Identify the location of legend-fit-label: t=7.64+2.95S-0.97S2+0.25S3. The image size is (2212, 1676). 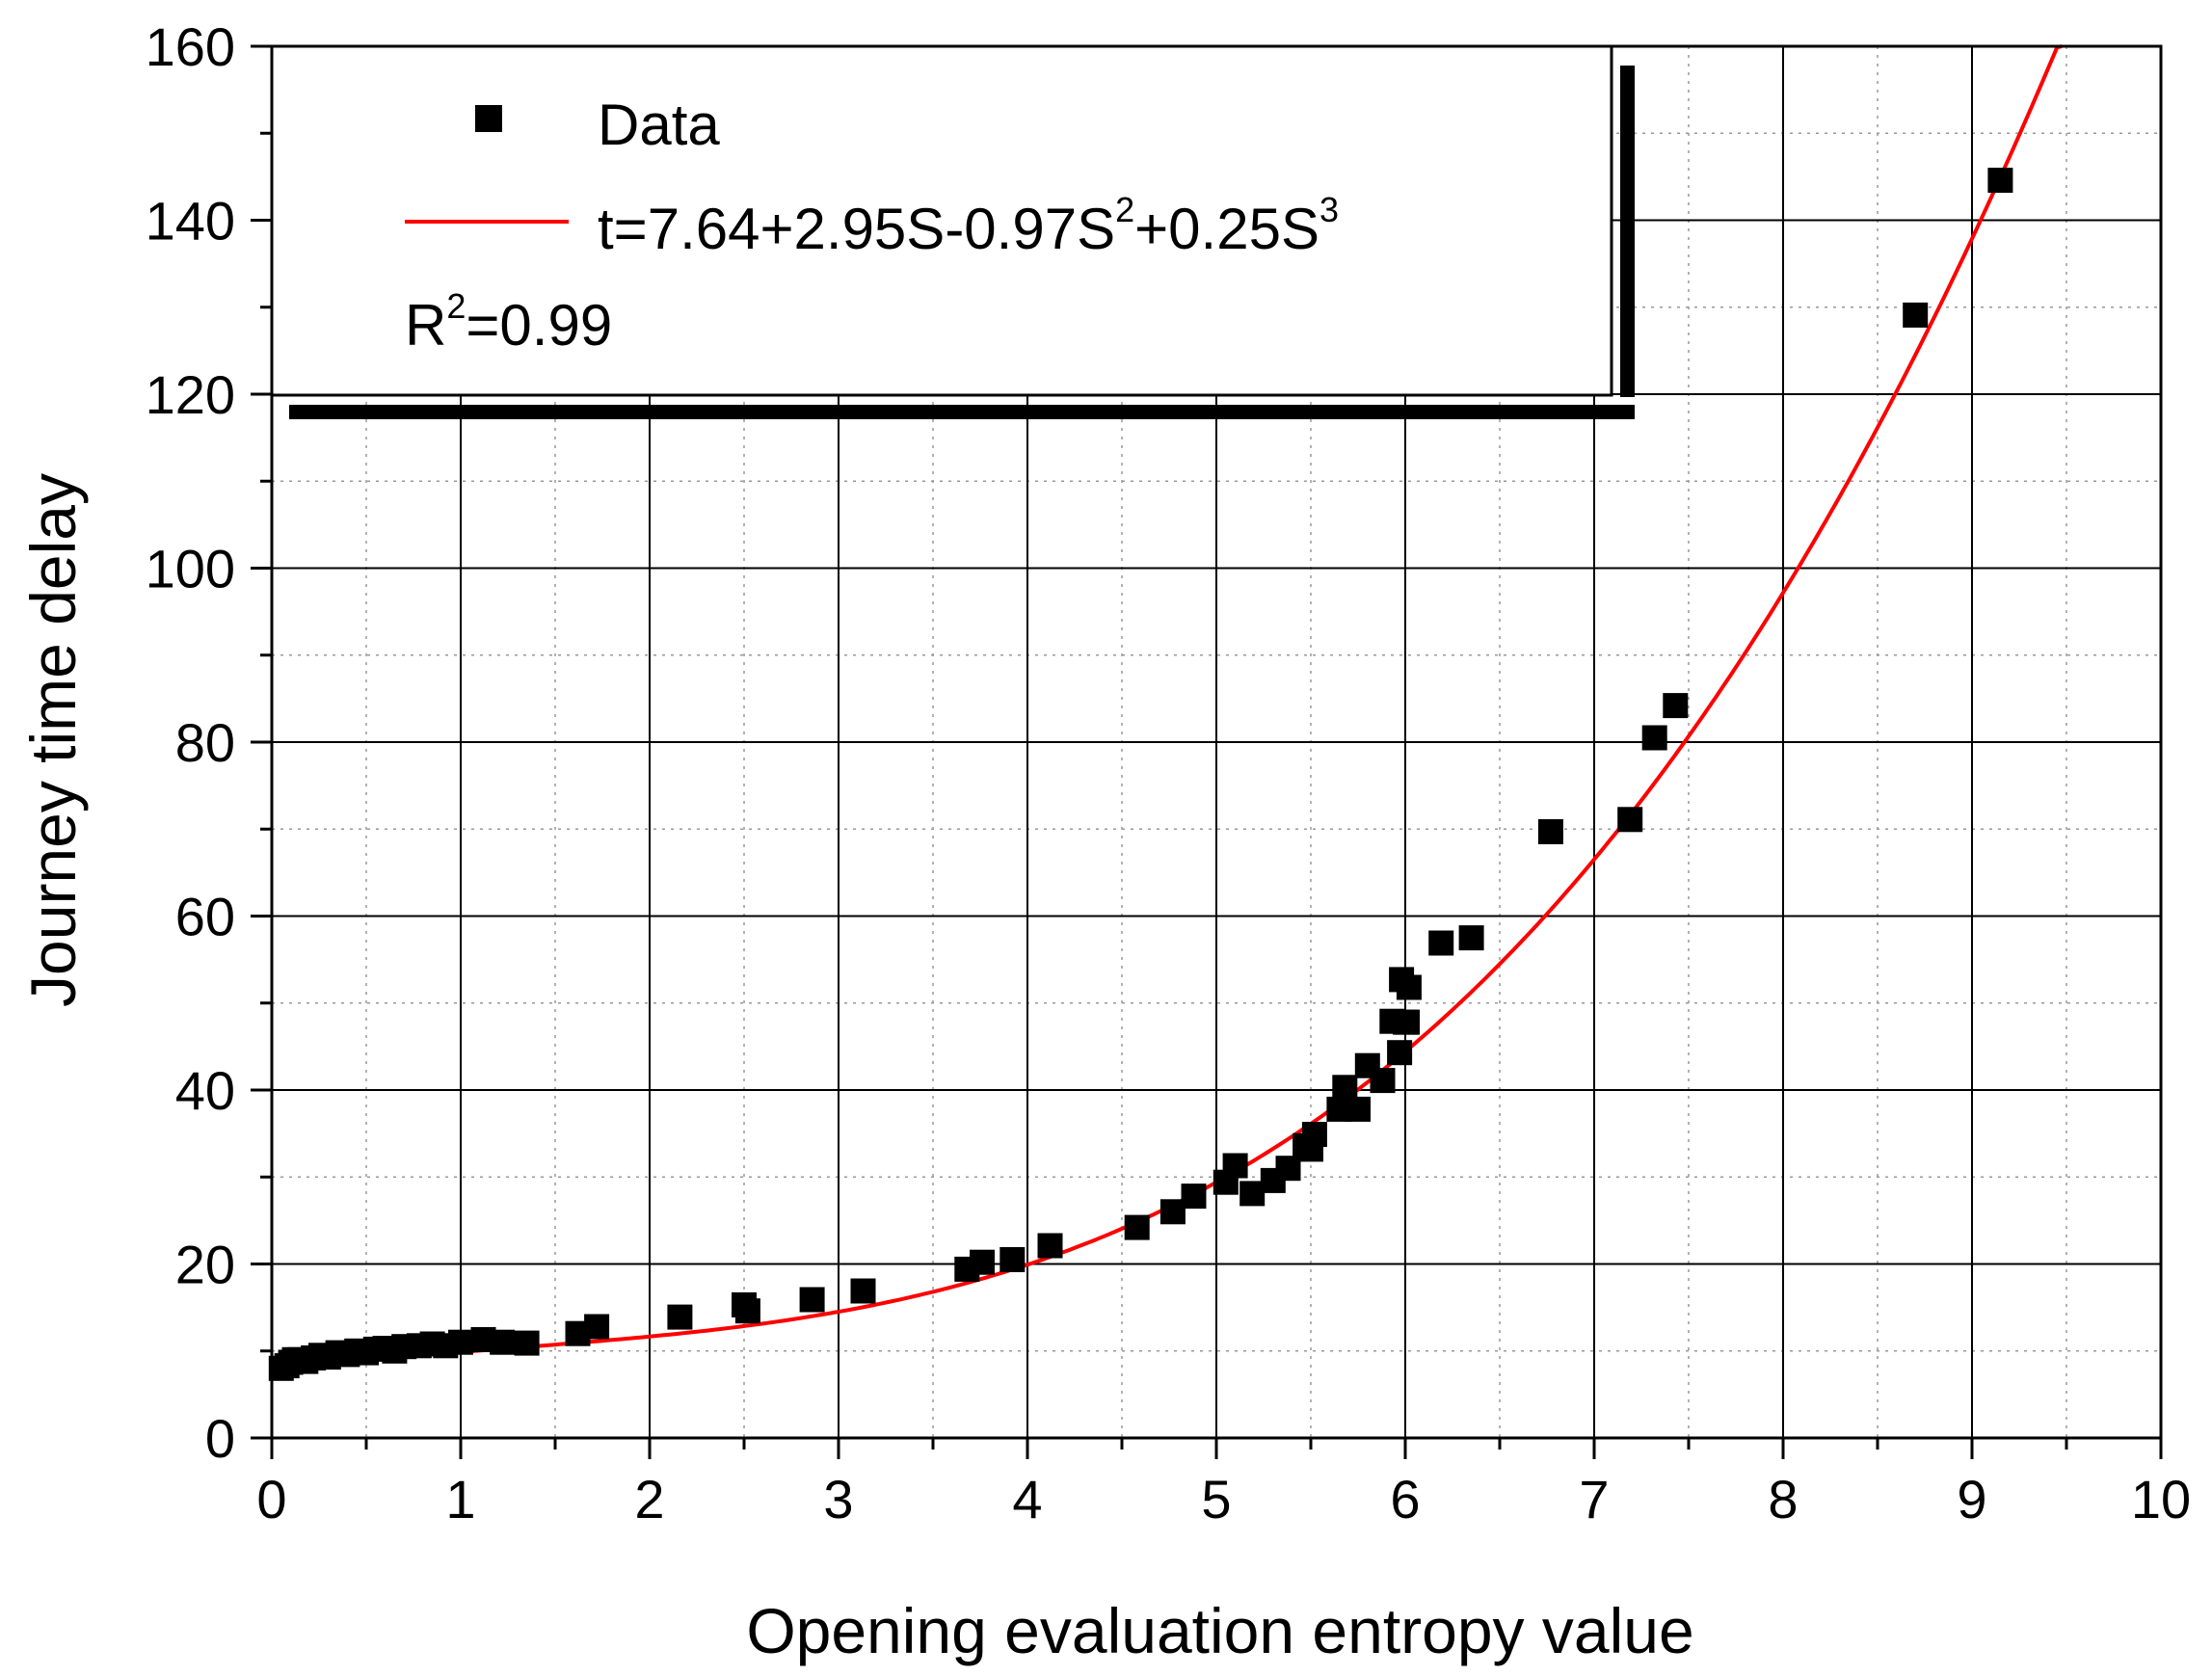
(968, 225).